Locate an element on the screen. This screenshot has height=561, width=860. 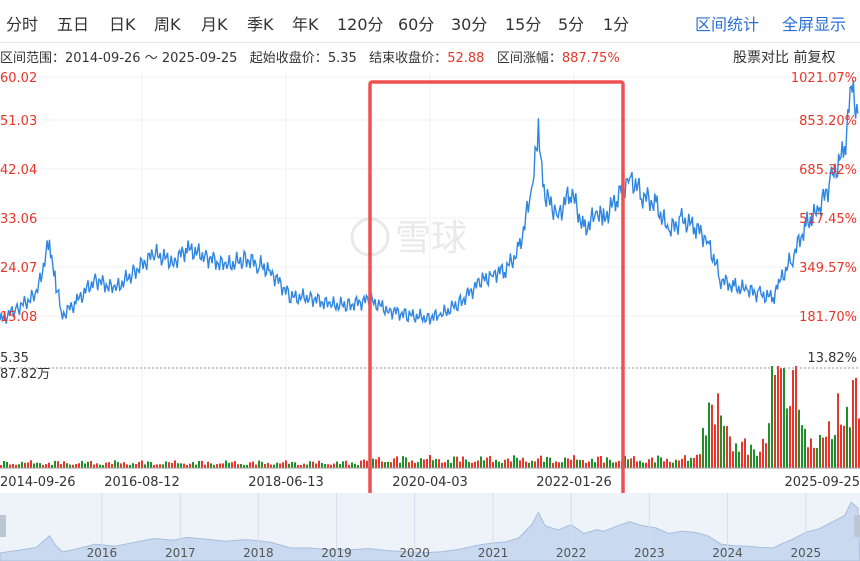
period-tab-5day: 五日 is located at coordinates (73, 24).